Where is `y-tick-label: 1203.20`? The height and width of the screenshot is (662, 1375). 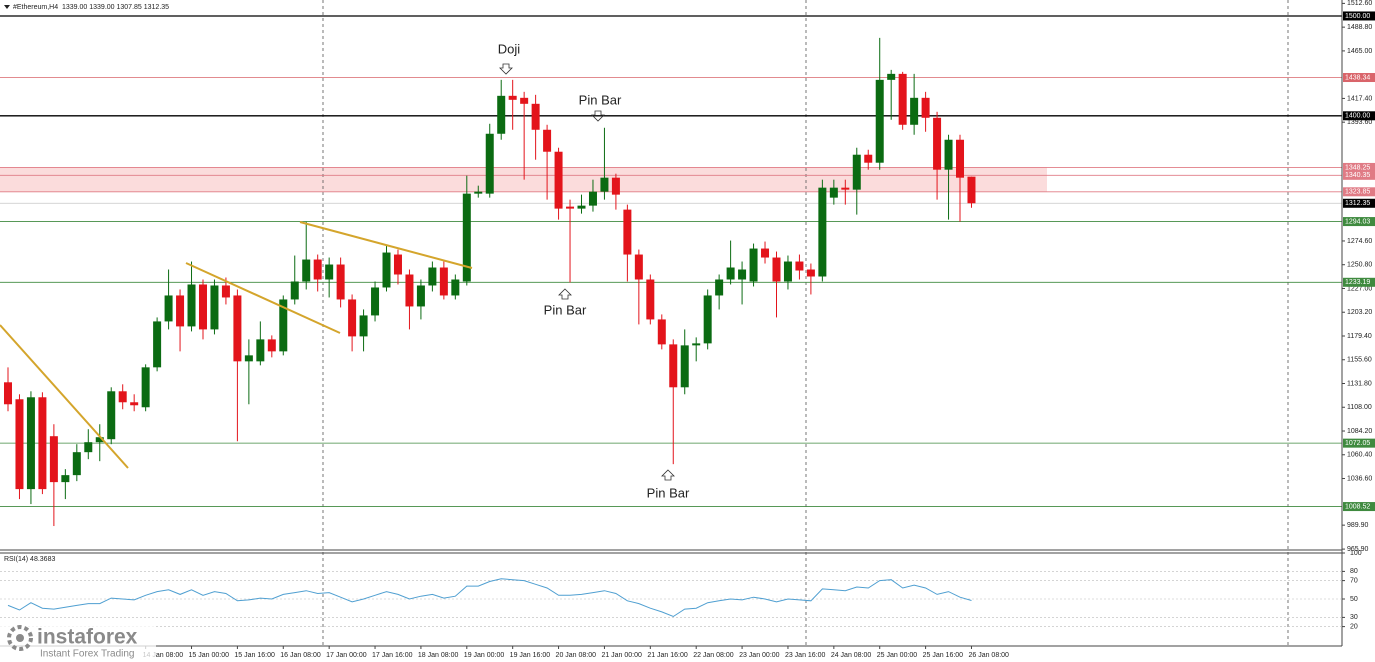
y-tick-label: 1203.20 is located at coordinates (1359, 312).